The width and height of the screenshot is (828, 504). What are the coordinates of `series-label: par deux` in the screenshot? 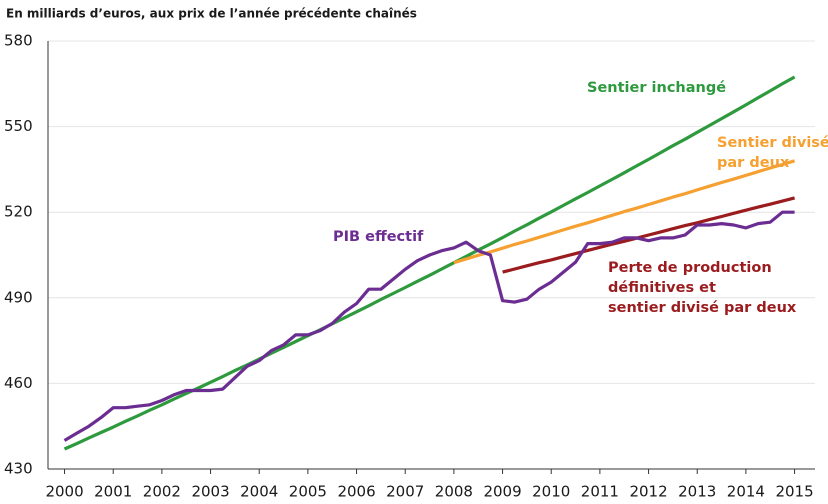 It's located at (753, 163).